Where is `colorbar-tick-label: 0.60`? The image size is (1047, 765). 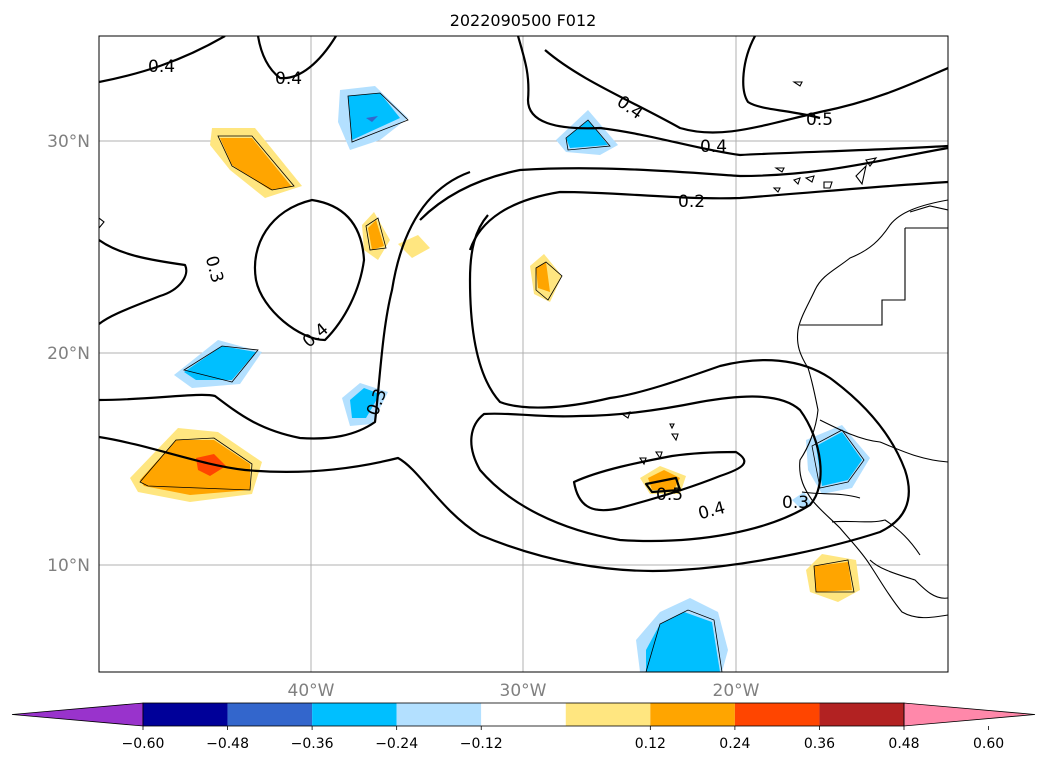 colorbar-tick-label: 0.60 is located at coordinates (988, 744).